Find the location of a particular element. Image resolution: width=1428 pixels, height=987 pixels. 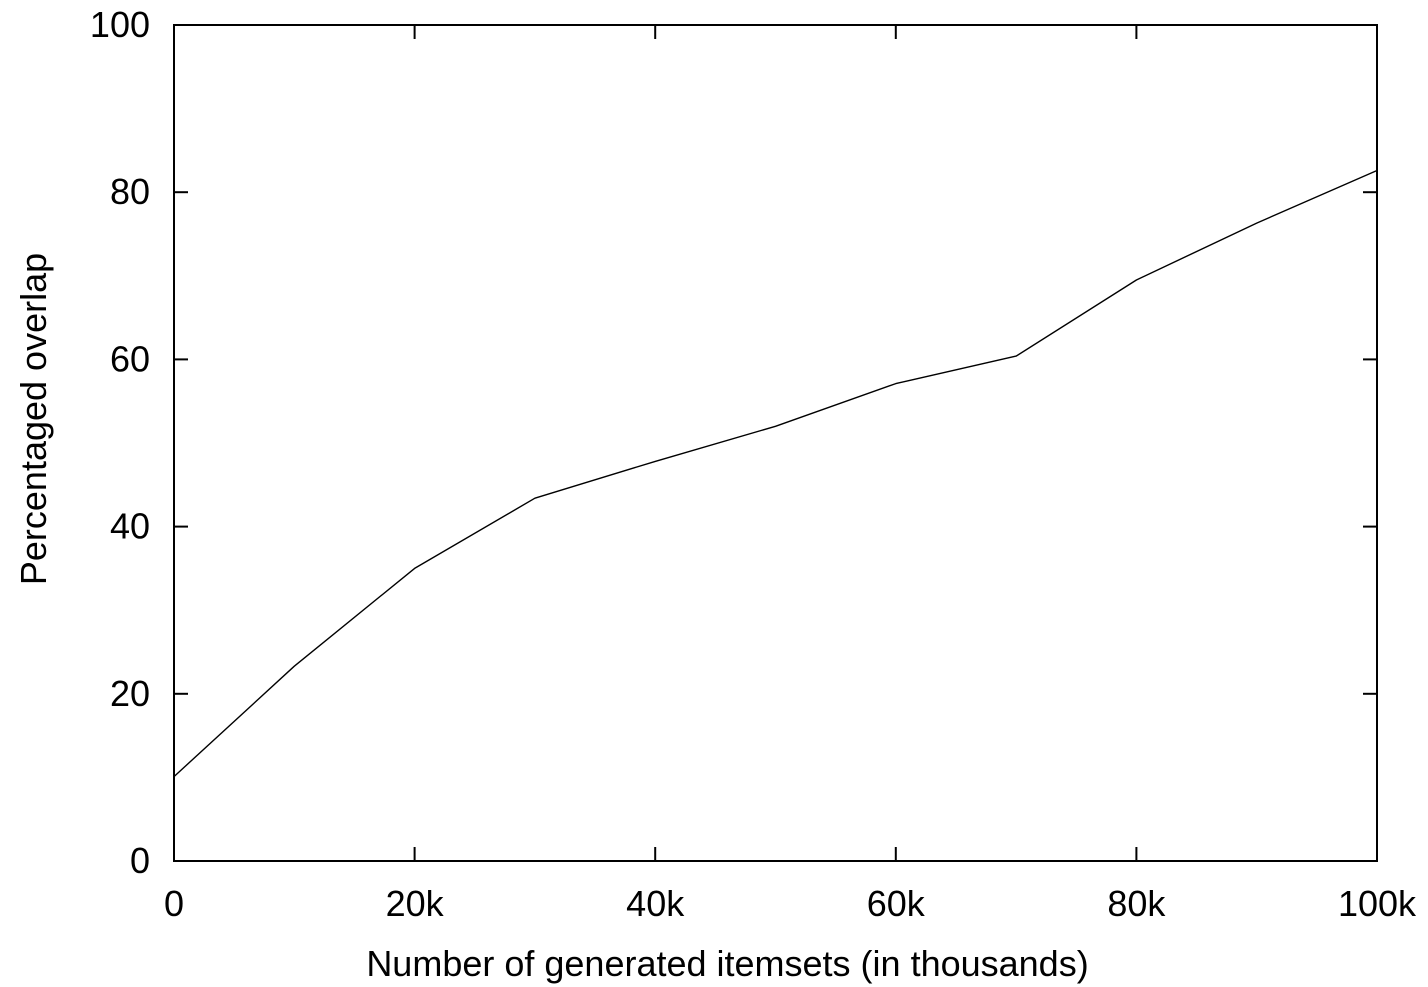

y-tick-label: 0 is located at coordinates (140, 860).